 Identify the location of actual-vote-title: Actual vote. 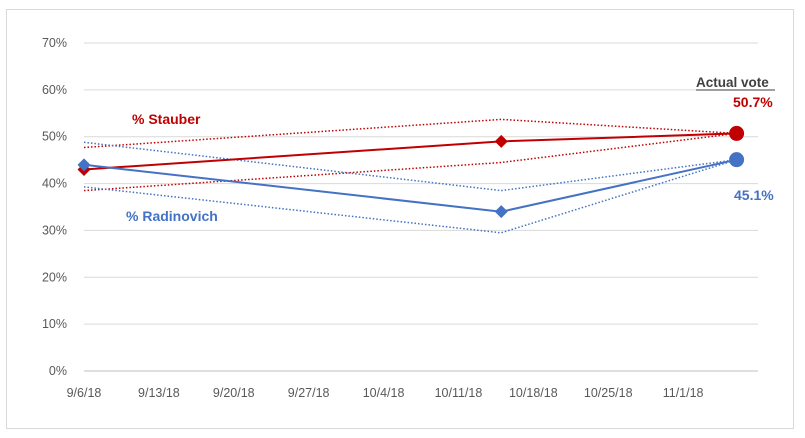
(732, 82).